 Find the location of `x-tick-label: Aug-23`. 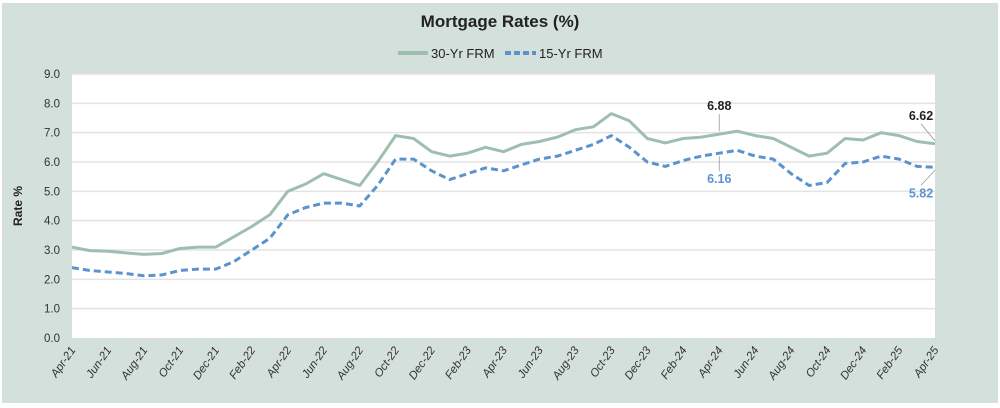

x-tick-label: Aug-23 is located at coordinates (566, 363).